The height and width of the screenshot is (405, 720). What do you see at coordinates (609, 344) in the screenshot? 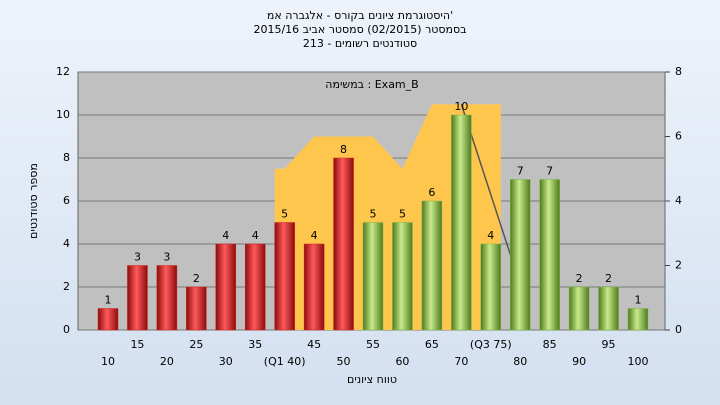
I see `x-tick-label: 95` at bounding box center [609, 344].